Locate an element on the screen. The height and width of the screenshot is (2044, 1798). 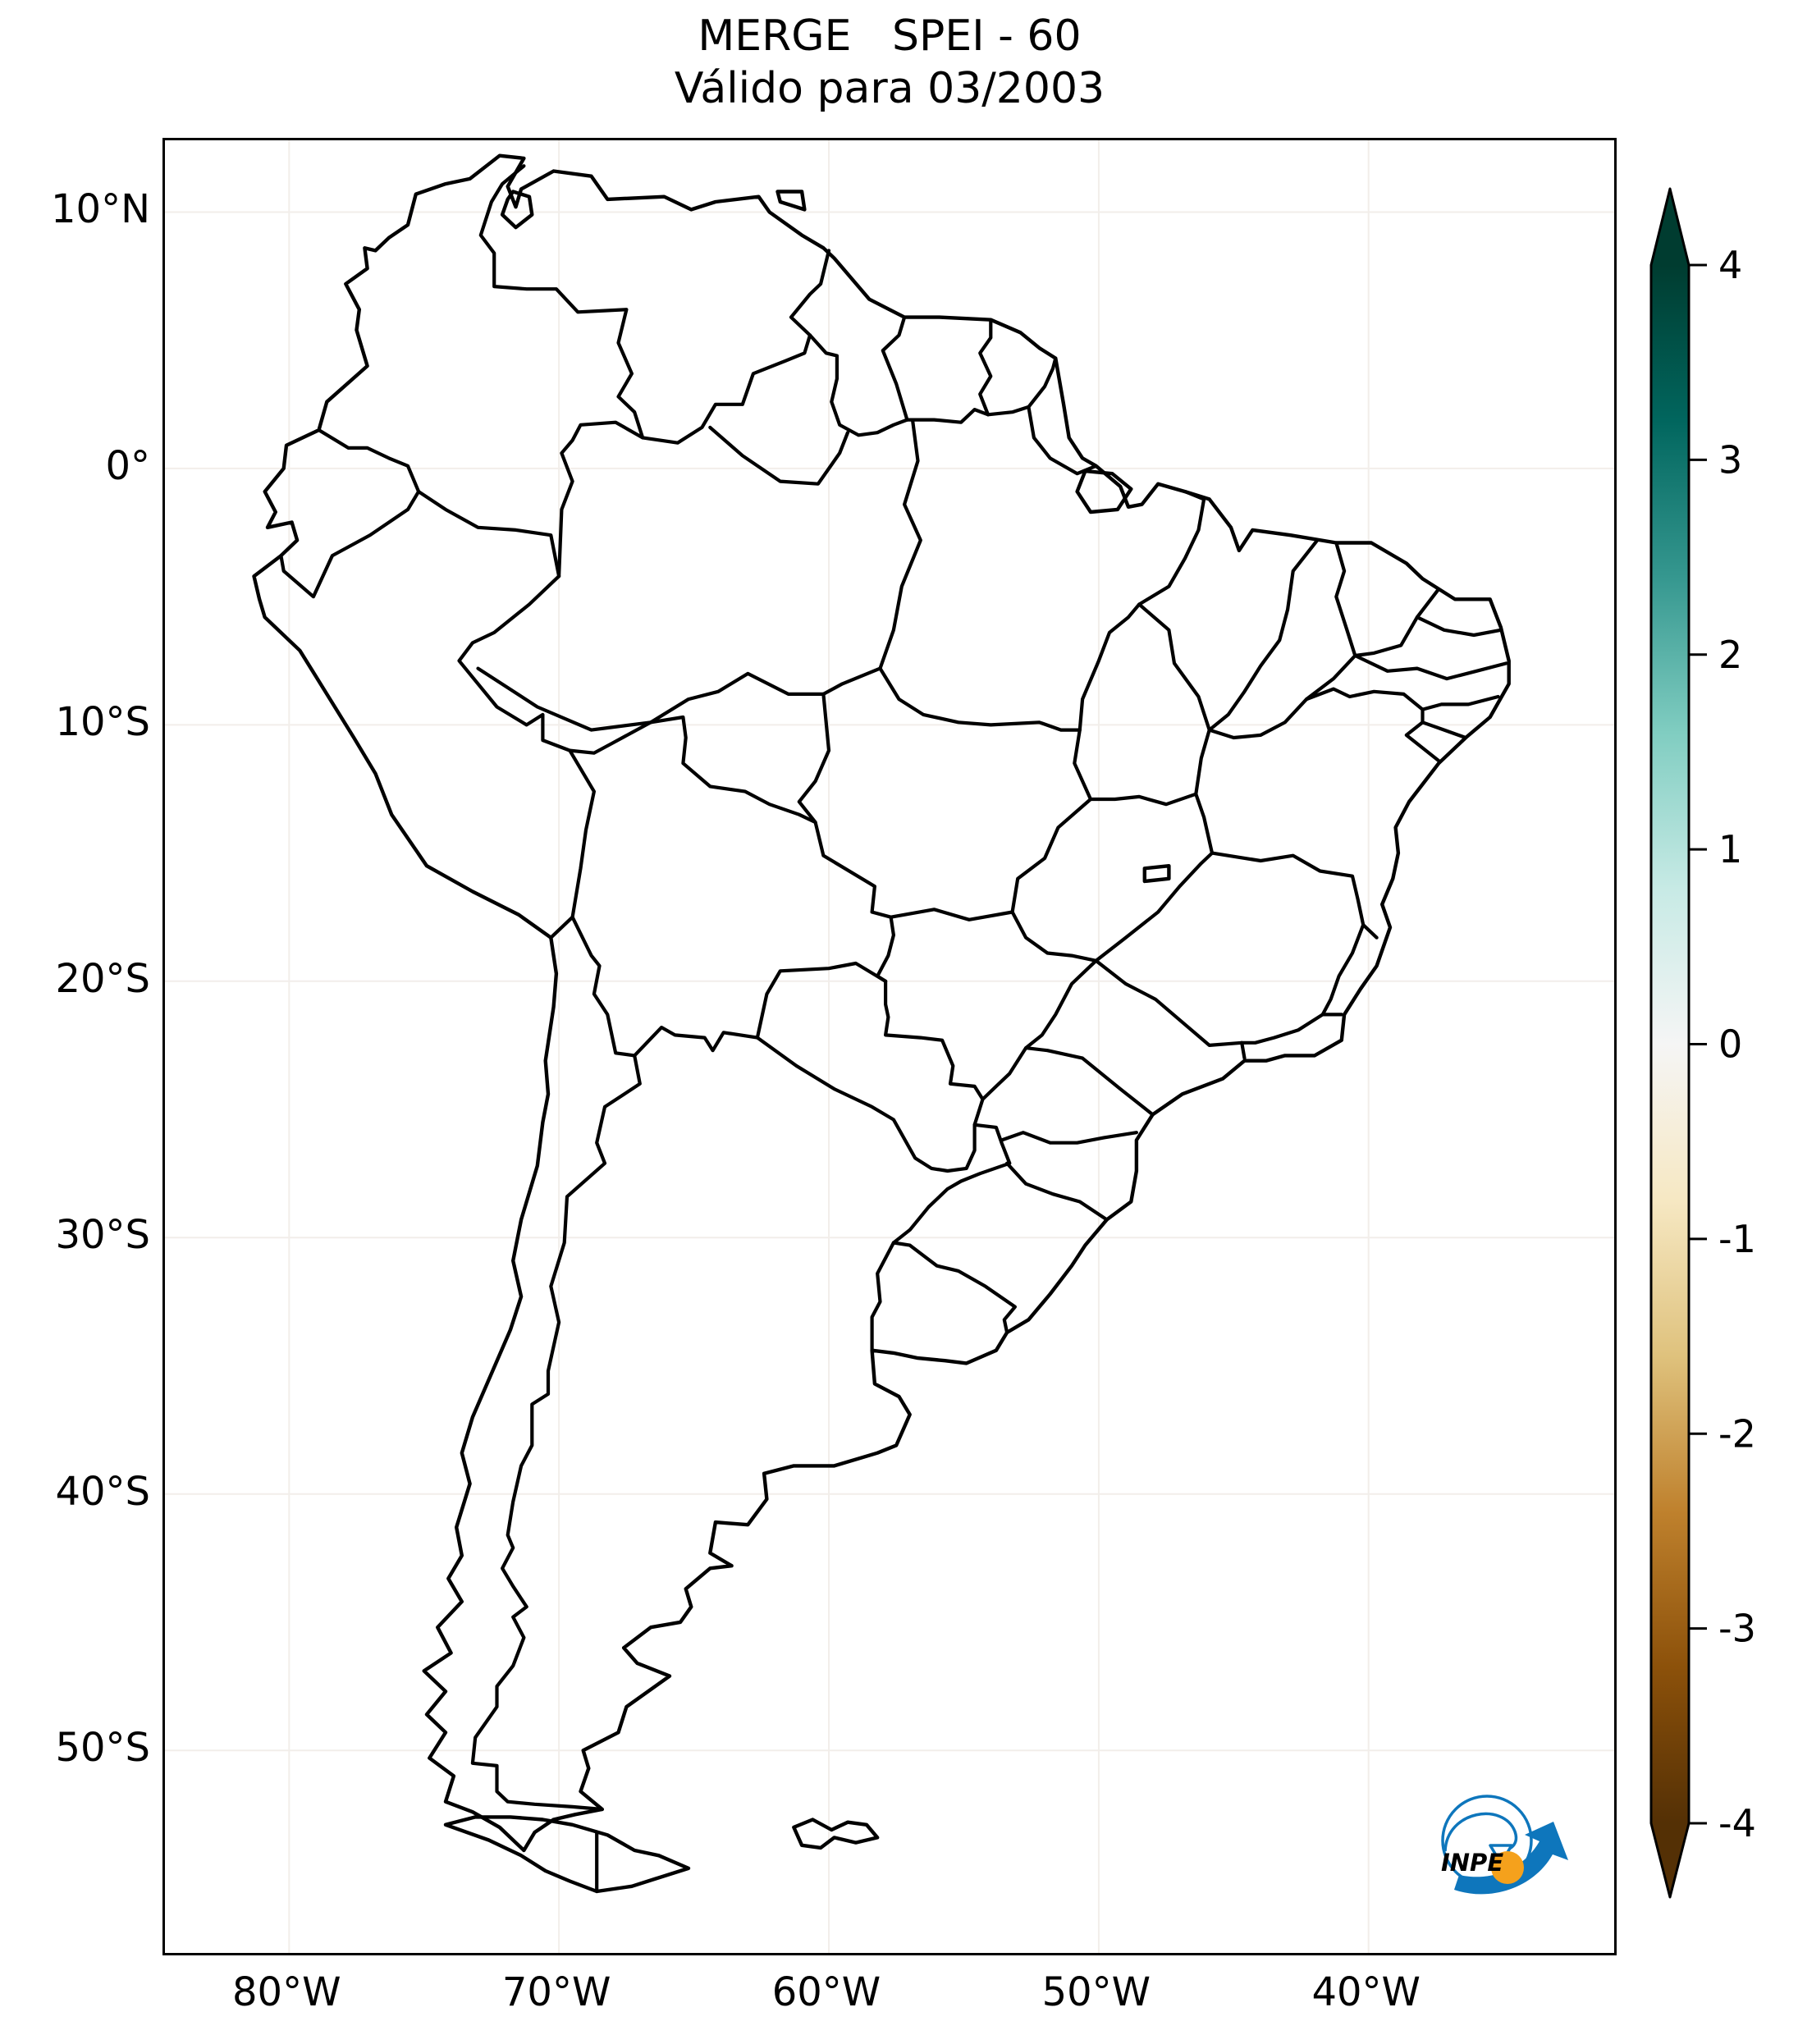
border-amazonas_para is located at coordinates (900, 544).